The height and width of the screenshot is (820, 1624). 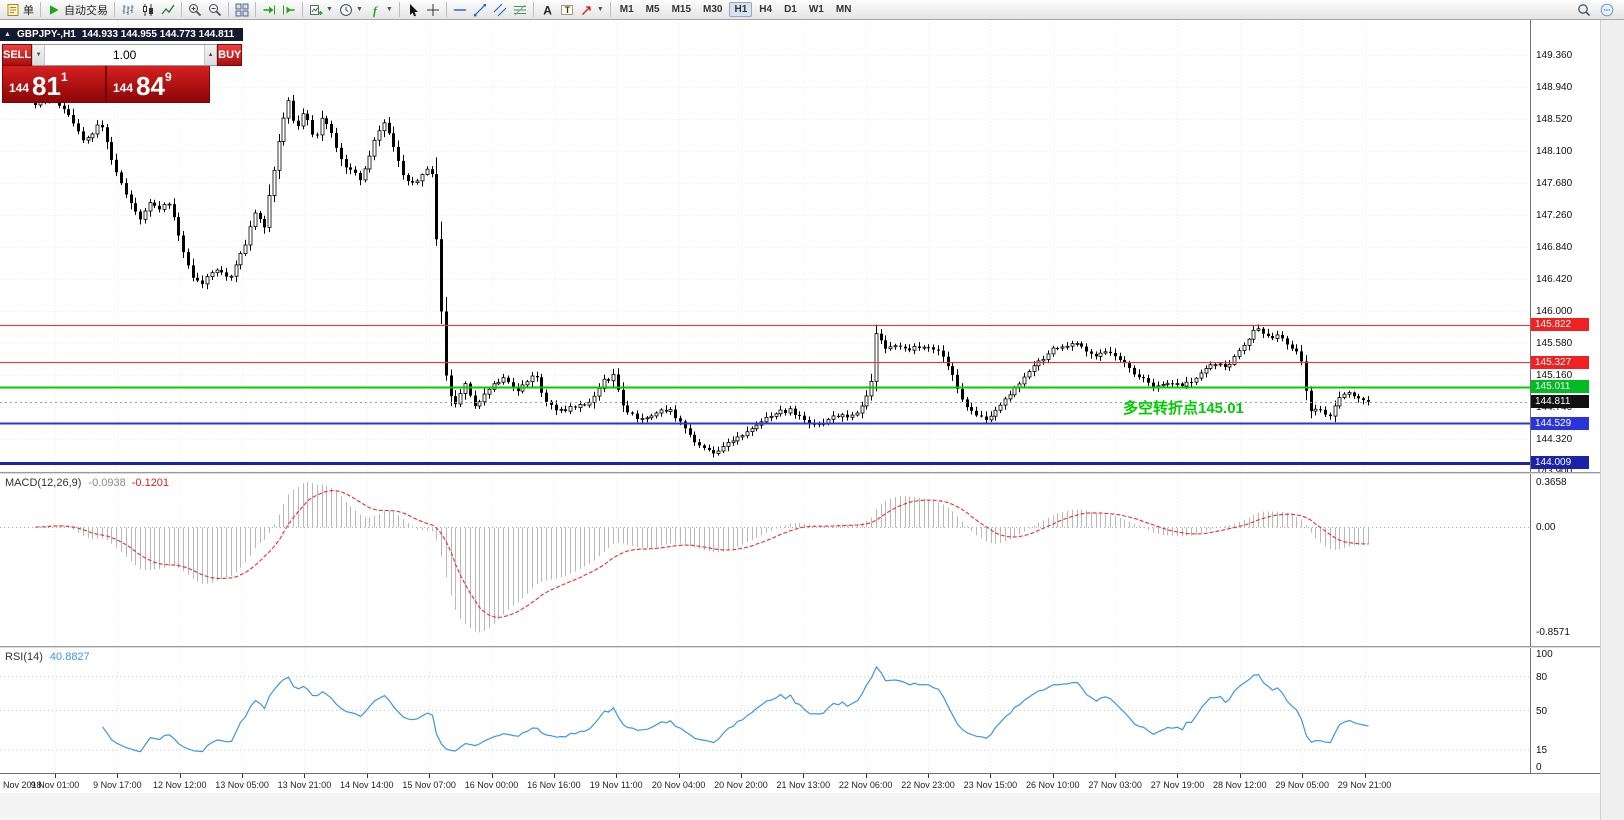 I want to click on rsi-pane: RSI(14) 40.8827, so click(x=765, y=710).